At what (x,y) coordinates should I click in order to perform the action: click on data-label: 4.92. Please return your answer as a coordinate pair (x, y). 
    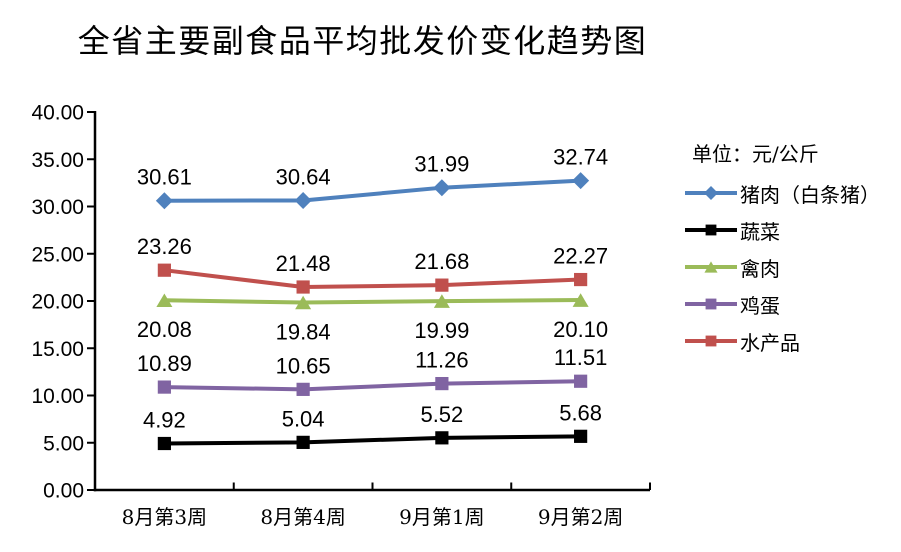
    Looking at the image, I should click on (164, 420).